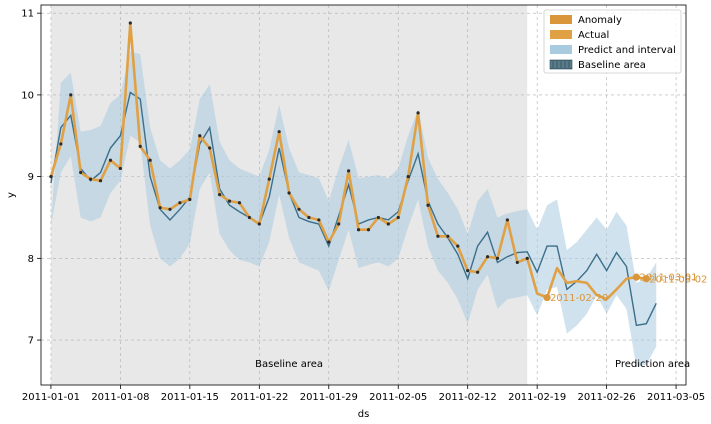 The image size is (711, 424). Describe the element at coordinates (612, 41) in the screenshot. I see `legend-box` at that location.